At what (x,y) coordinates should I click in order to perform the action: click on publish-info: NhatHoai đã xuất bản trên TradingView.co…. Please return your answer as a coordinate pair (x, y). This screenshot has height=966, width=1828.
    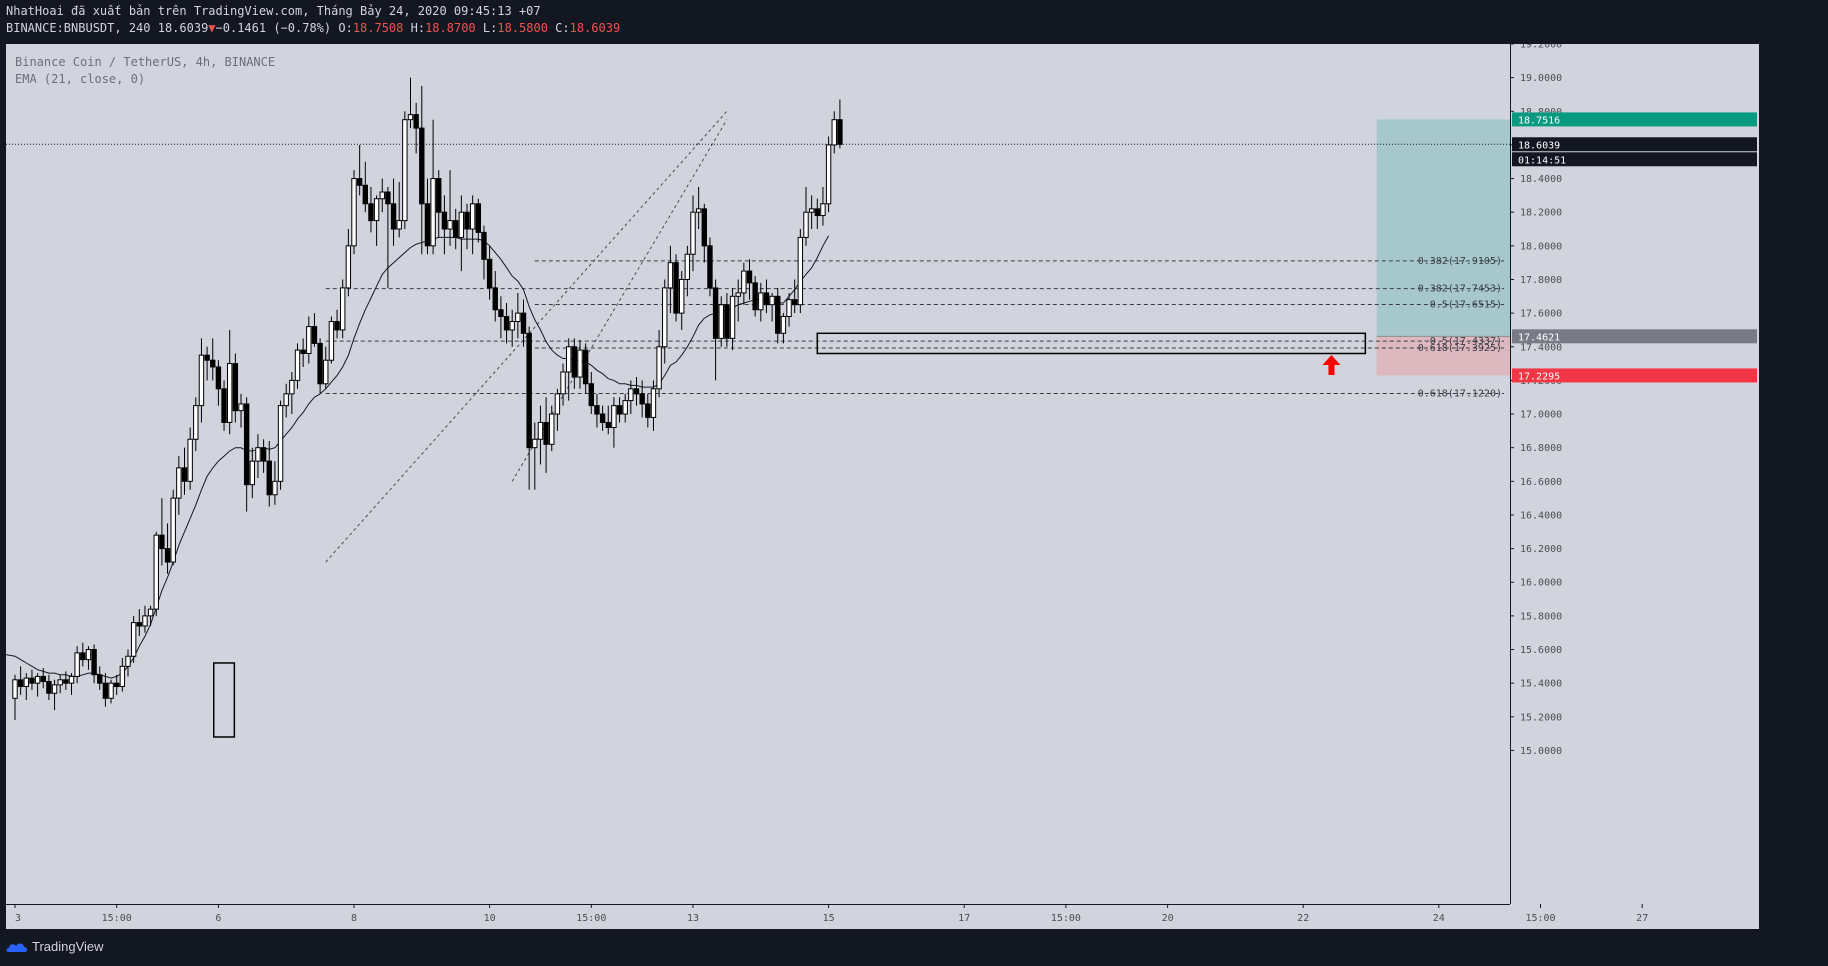
    Looking at the image, I should click on (273, 11).